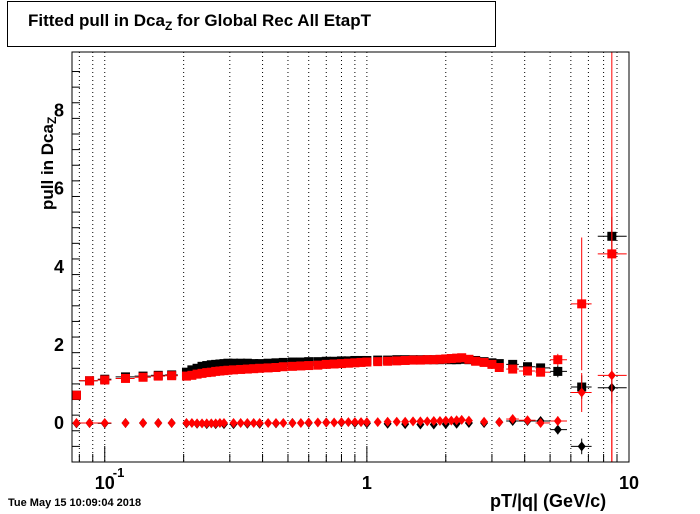 Image resolution: width=700 pixels, height=514 pixels. What do you see at coordinates (96, 20) in the screenshot?
I see `chart-title-main: Fitted pull in Dca` at bounding box center [96, 20].